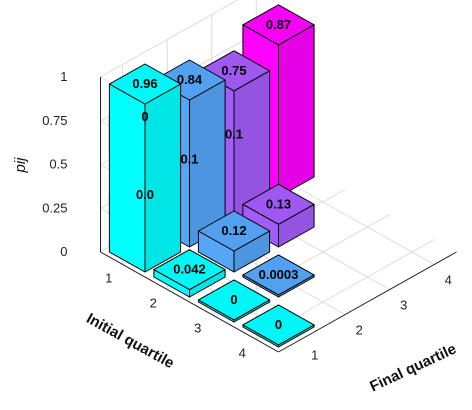 This screenshot has width=472, height=410. What do you see at coordinates (197, 328) in the screenshot?
I see `initial-tick-label: 3` at bounding box center [197, 328].